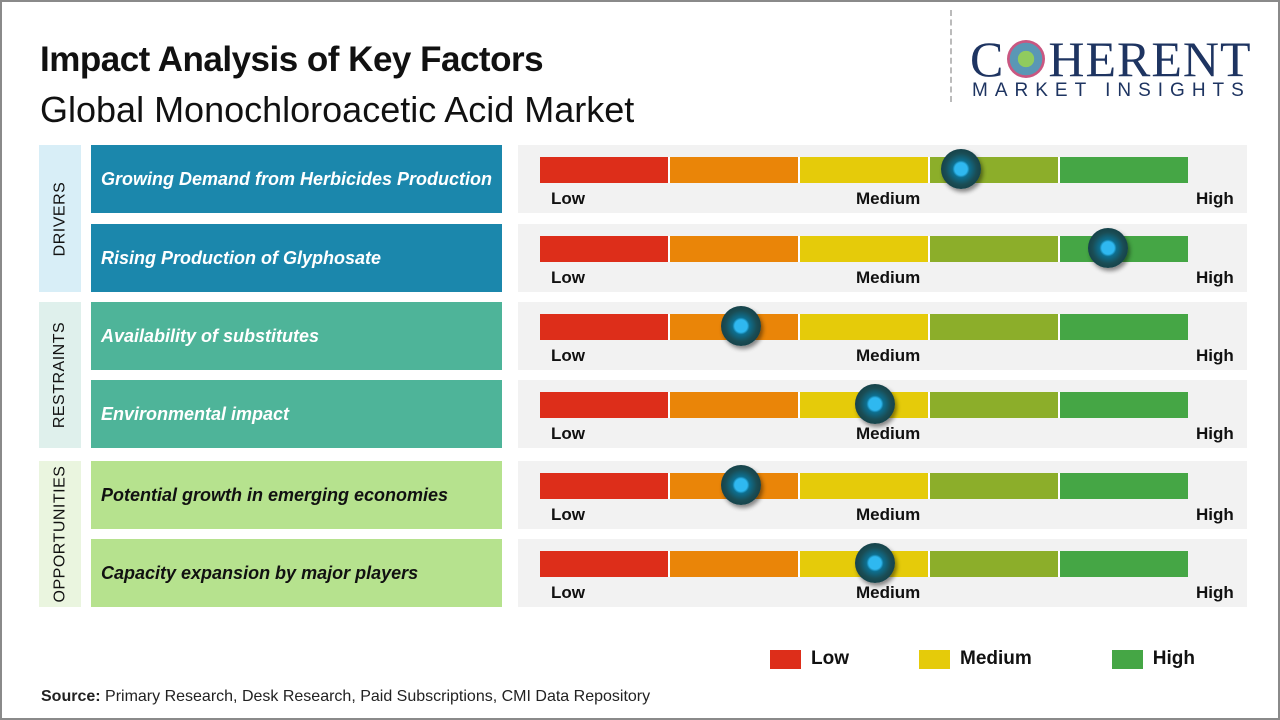  I want to click on globe-icon, so click(1026, 59).